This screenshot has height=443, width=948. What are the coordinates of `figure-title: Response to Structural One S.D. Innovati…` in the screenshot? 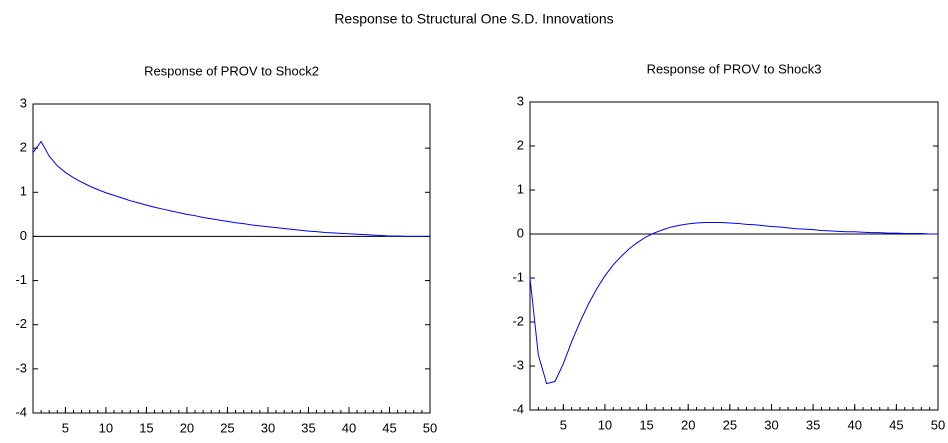 It's located at (473, 19).